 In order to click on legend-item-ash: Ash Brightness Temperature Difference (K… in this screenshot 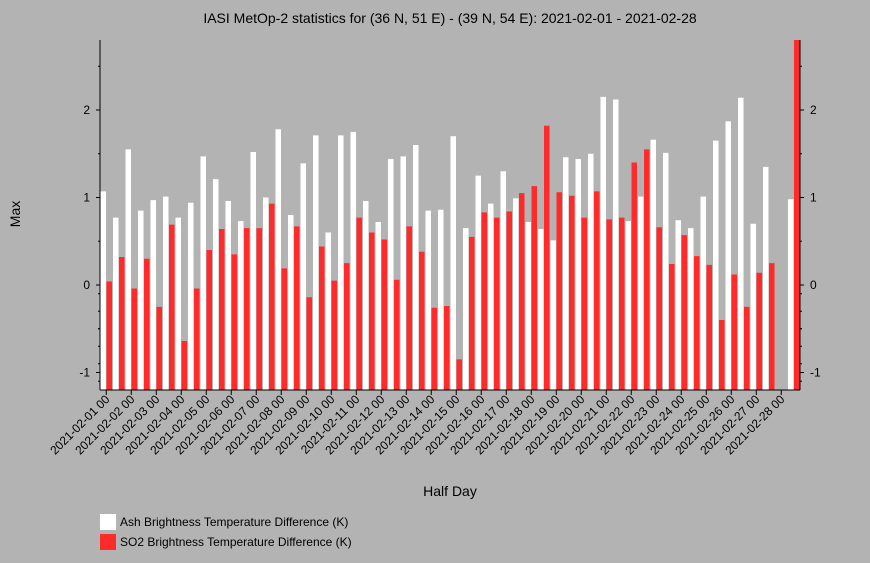, I will do `click(226, 522)`.